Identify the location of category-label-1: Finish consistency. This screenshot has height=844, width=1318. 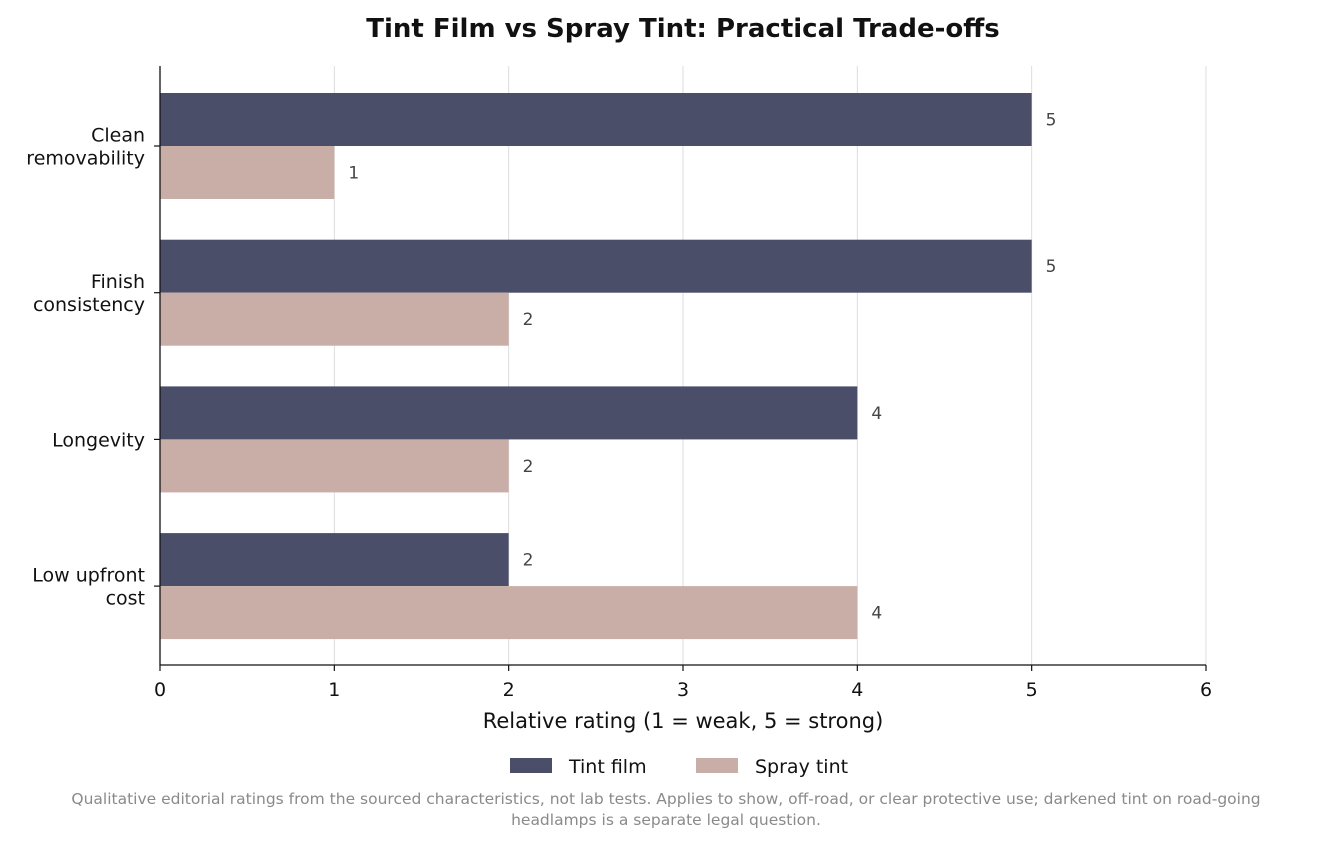
(89, 293).